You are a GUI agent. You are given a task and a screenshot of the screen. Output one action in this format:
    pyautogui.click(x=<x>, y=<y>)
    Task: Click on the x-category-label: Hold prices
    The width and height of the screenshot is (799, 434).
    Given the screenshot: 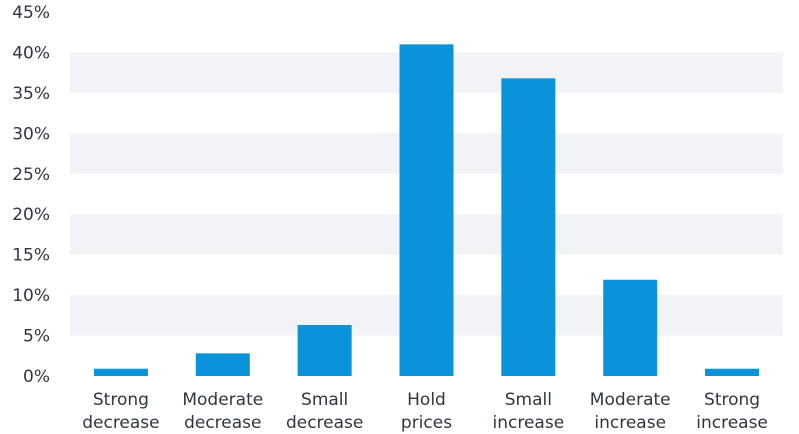 What is the action you would take?
    pyautogui.click(x=426, y=411)
    